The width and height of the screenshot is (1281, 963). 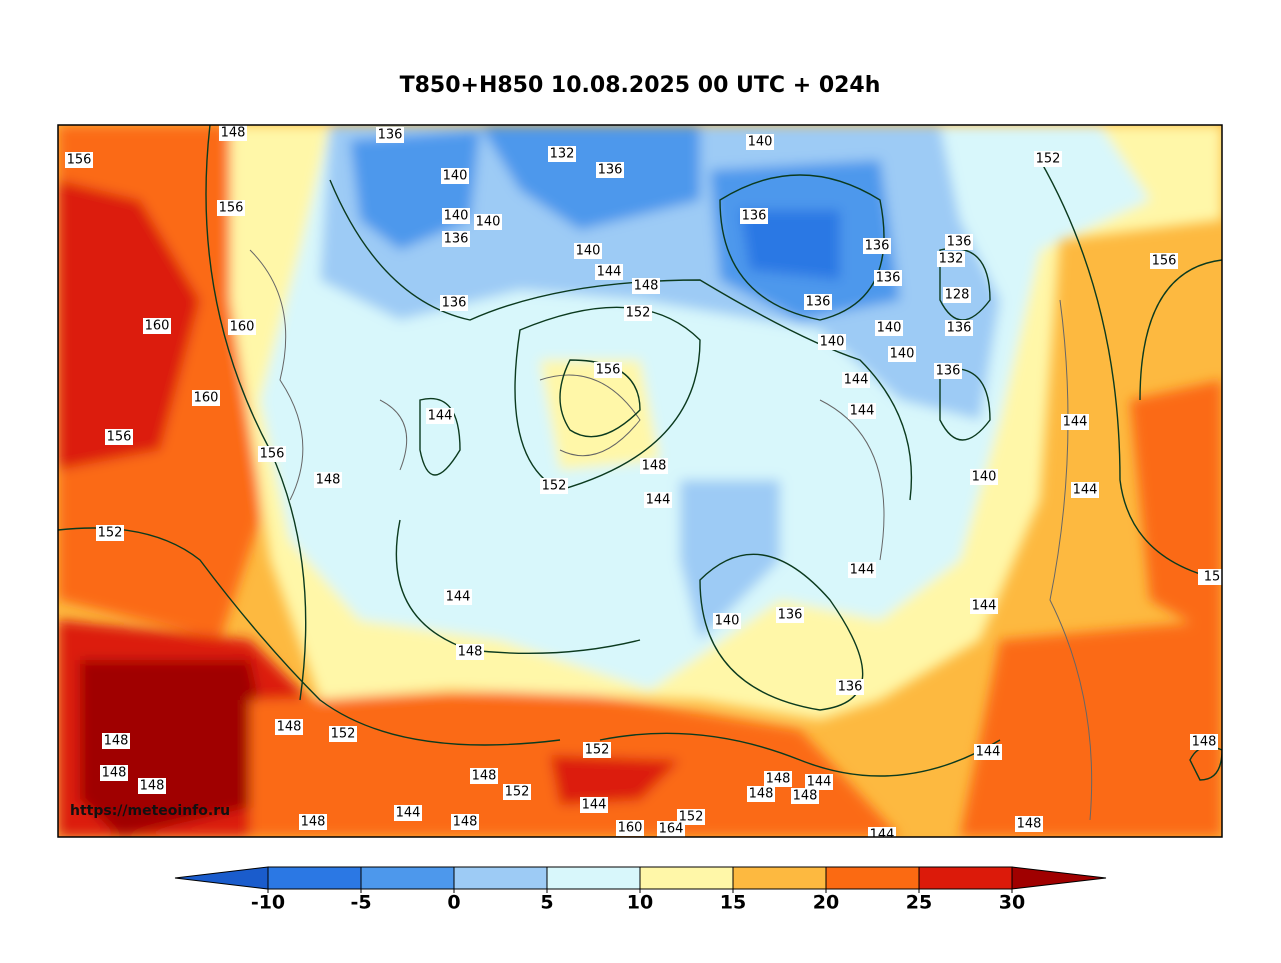 What do you see at coordinates (1012, 903) in the screenshot?
I see `colorbar-tick-label: 30` at bounding box center [1012, 903].